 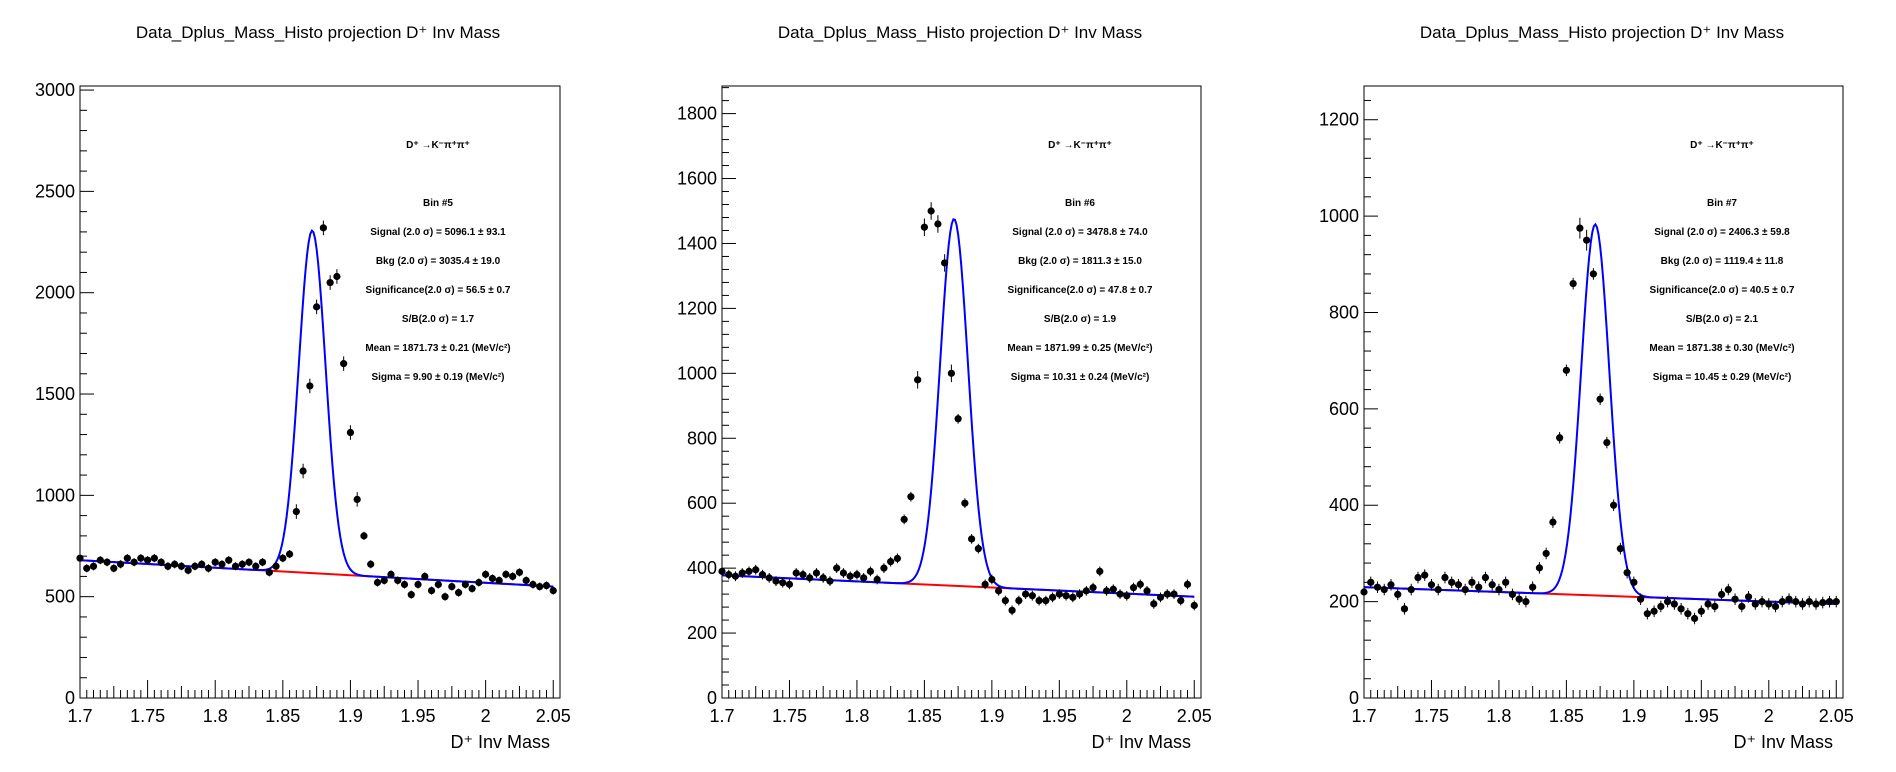 What do you see at coordinates (438, 261) in the screenshot?
I see `fit-stats-line: Bkg (2.0 σ) = 3035.4 ± 19.0` at bounding box center [438, 261].